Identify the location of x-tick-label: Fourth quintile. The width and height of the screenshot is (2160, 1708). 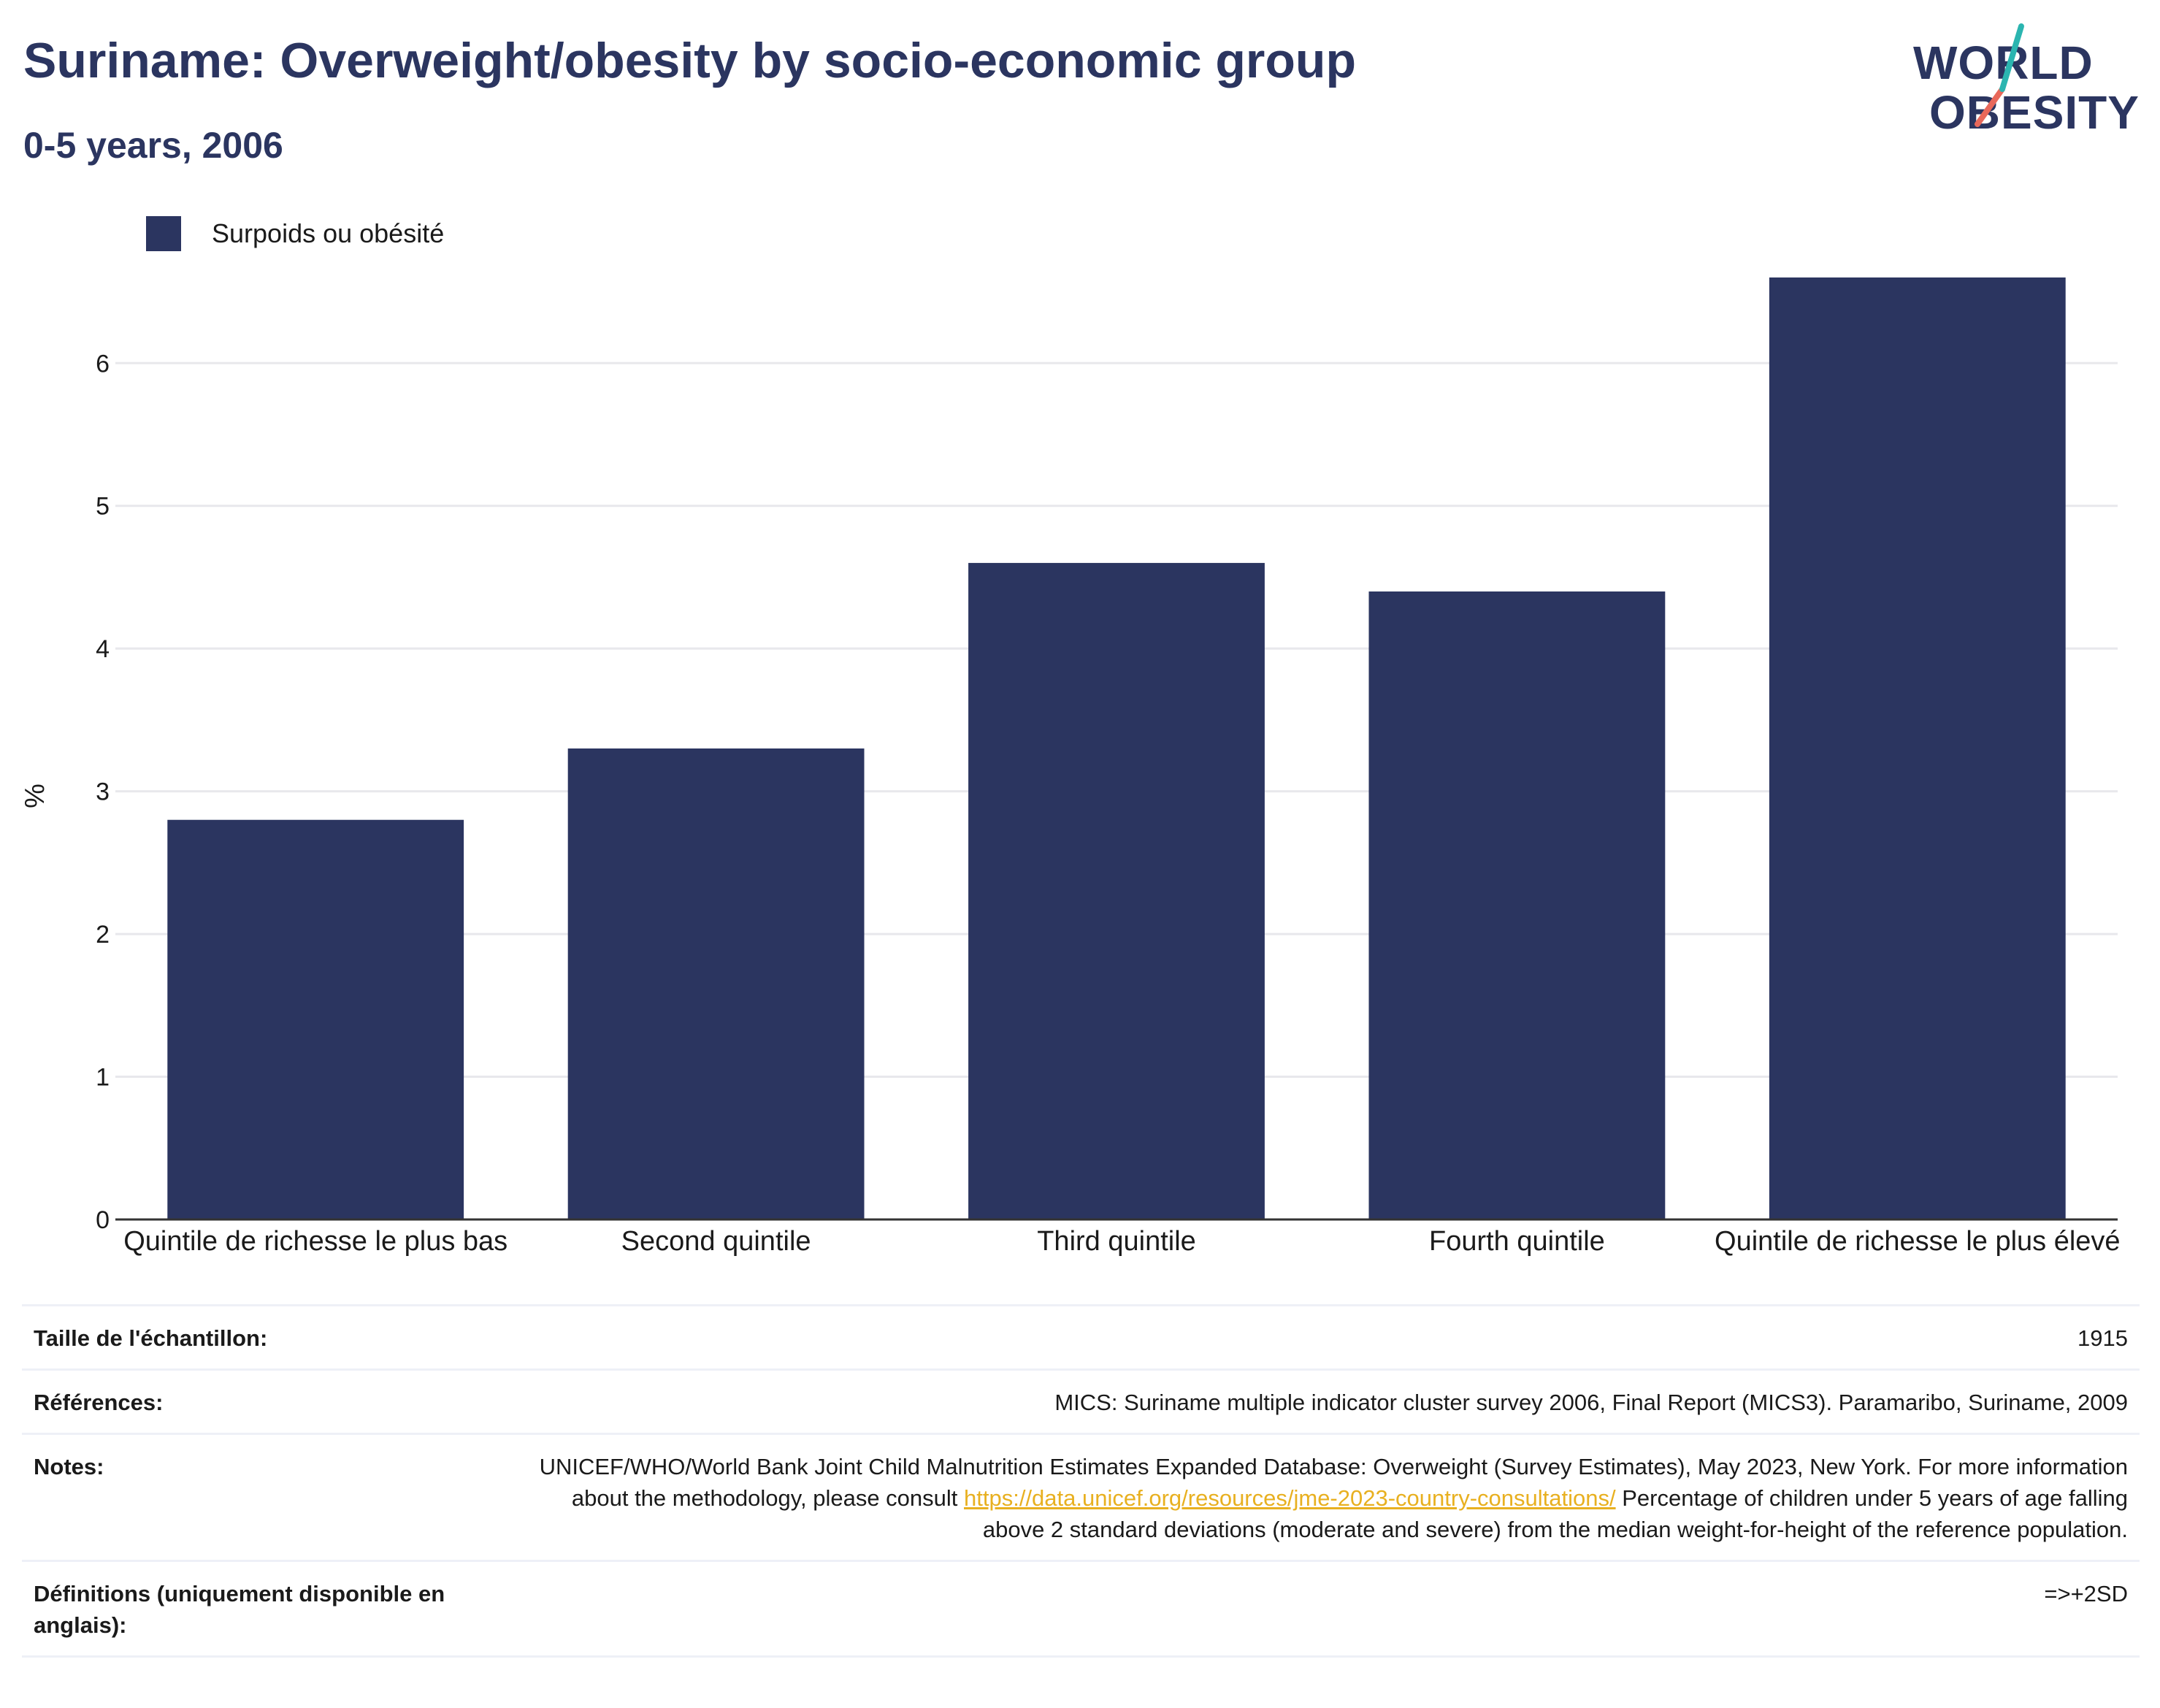
(1517, 1241).